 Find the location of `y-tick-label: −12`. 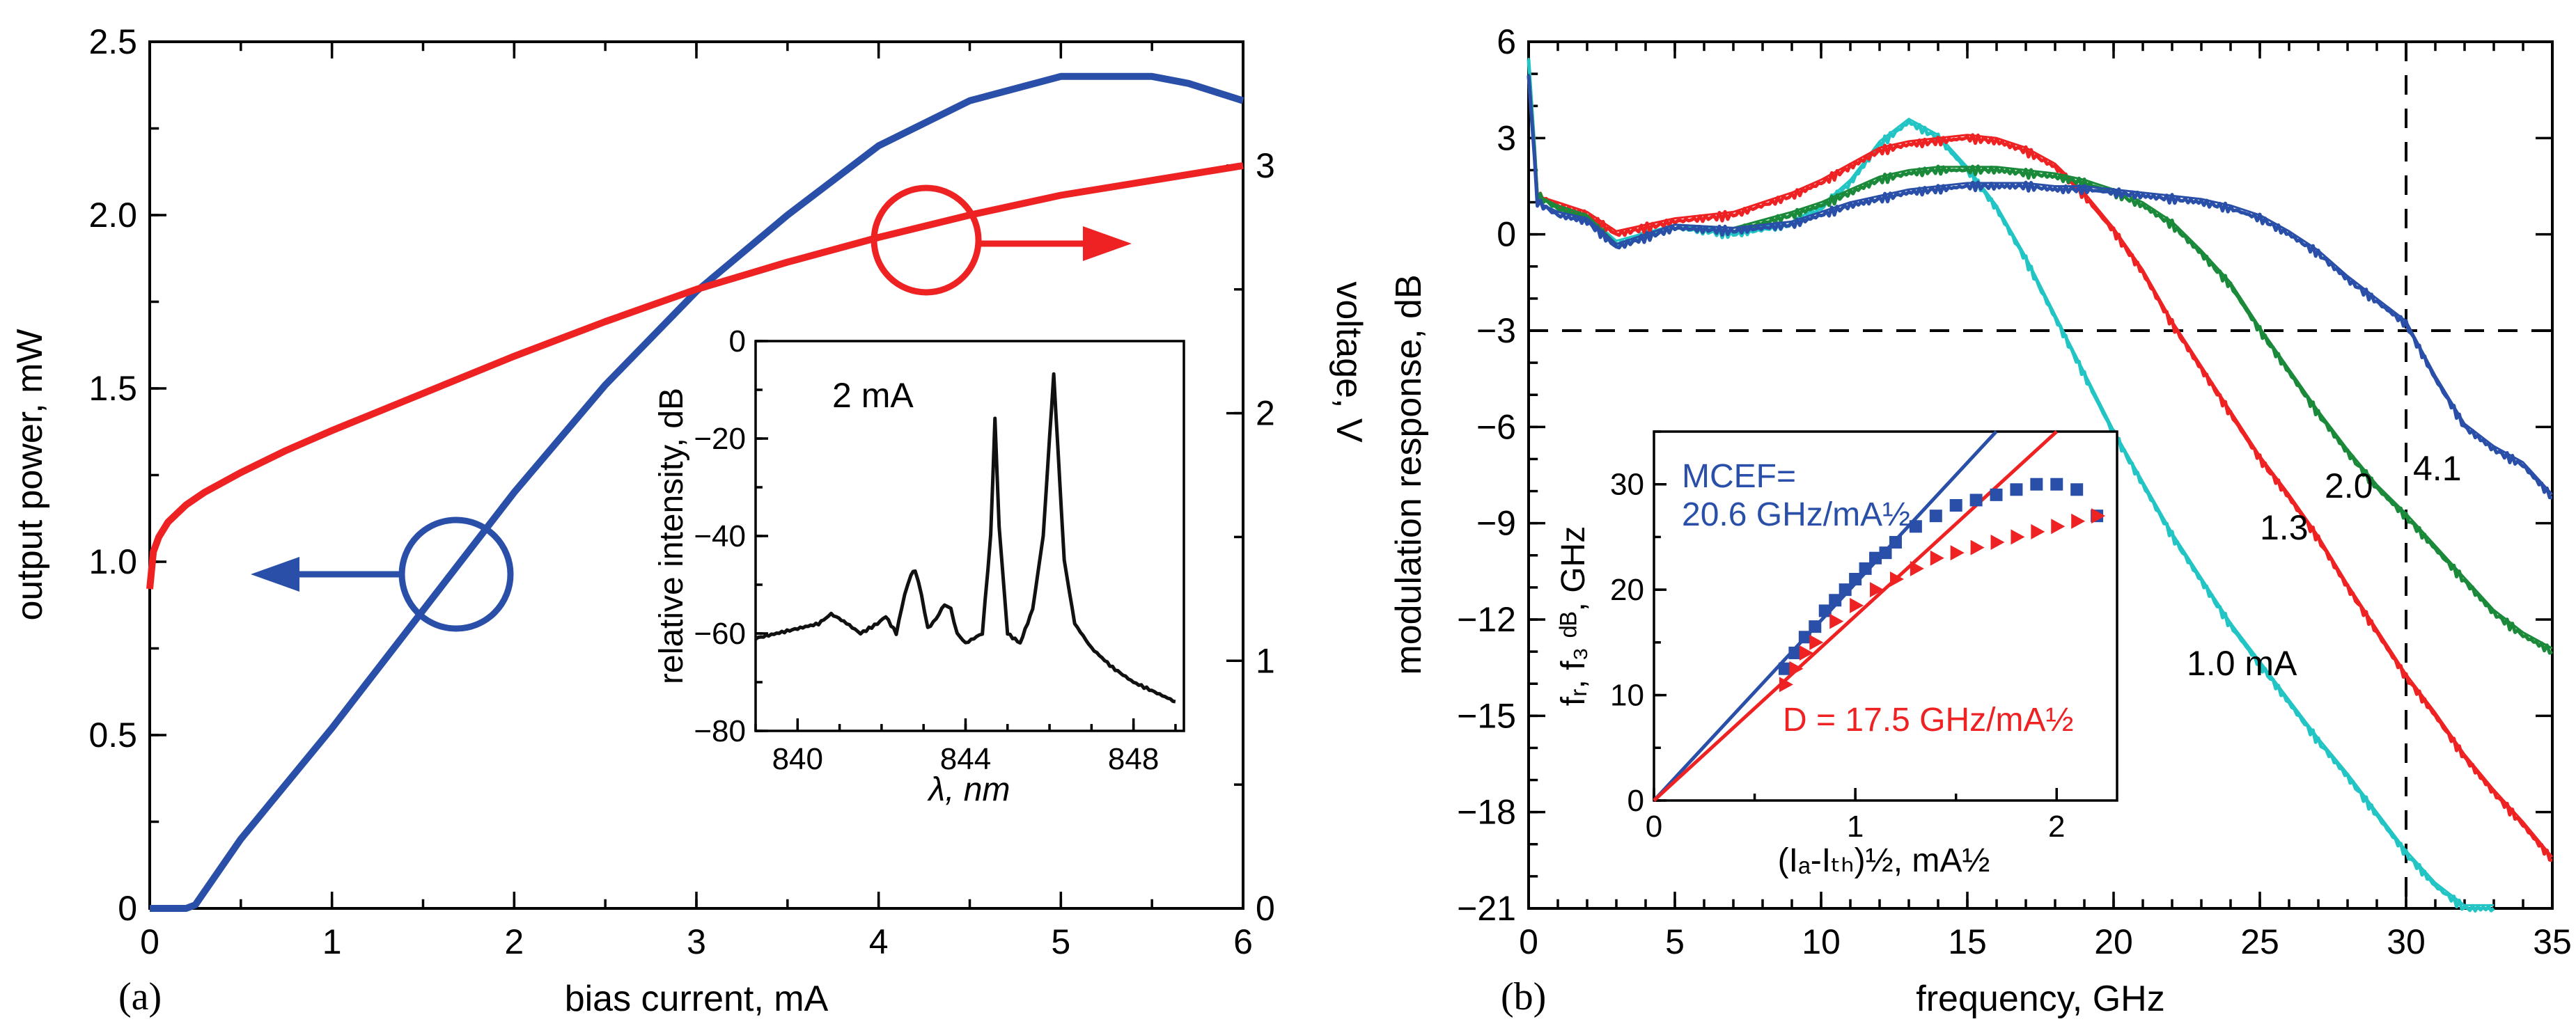

y-tick-label: −12 is located at coordinates (1486, 619).